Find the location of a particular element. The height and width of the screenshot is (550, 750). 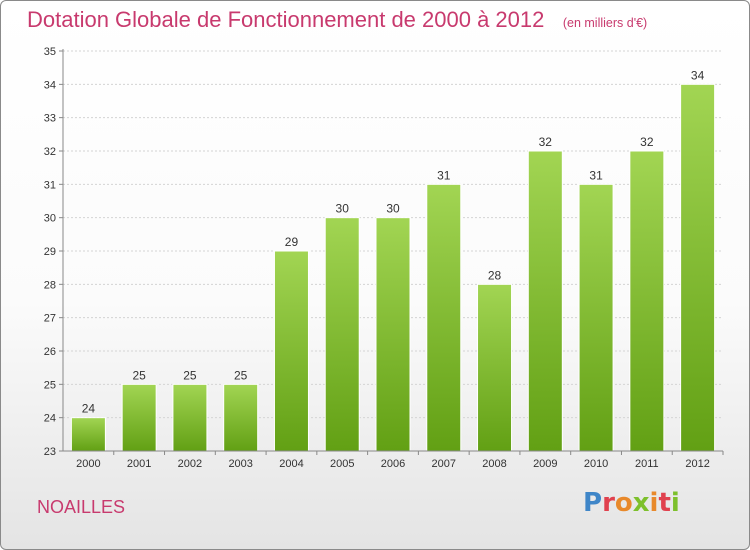

y-tick-label: 31 is located at coordinates (50, 185).